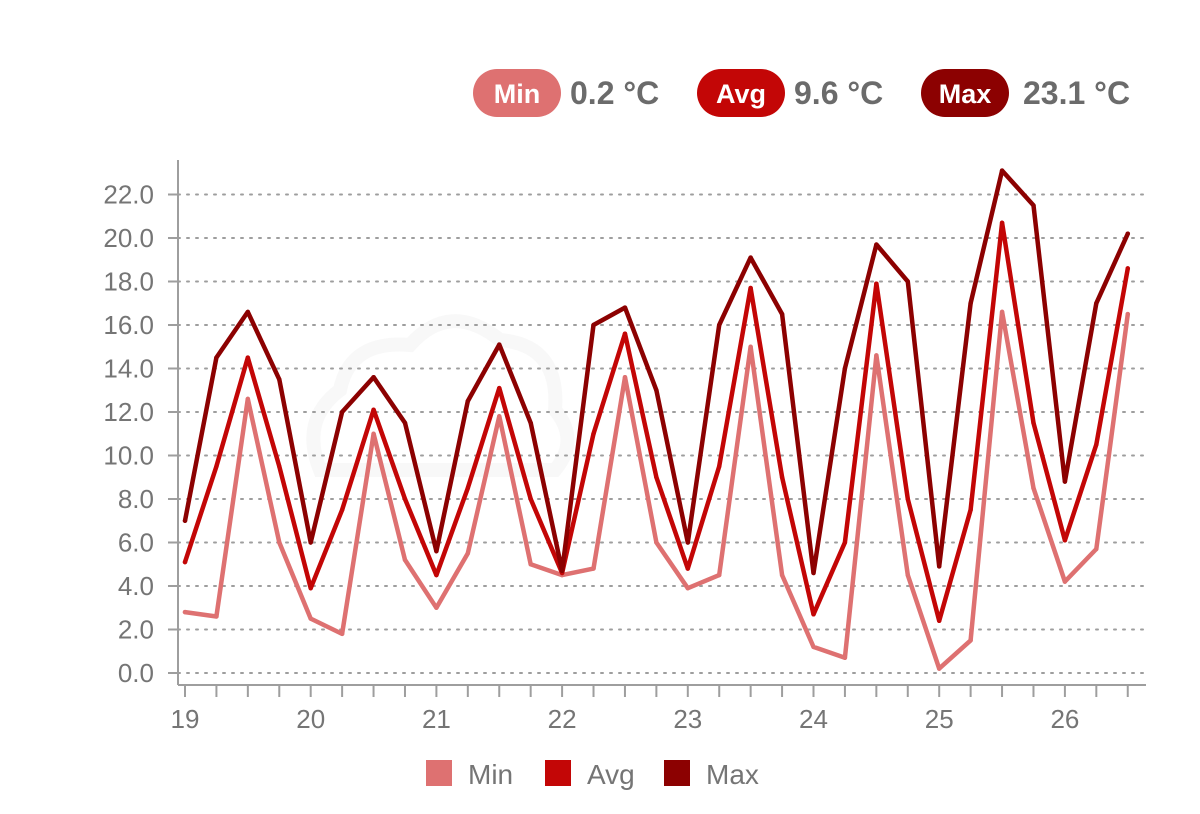 This screenshot has height=814, width=1200. What do you see at coordinates (136, 630) in the screenshot?
I see `y-tick-label: 2.0` at bounding box center [136, 630].